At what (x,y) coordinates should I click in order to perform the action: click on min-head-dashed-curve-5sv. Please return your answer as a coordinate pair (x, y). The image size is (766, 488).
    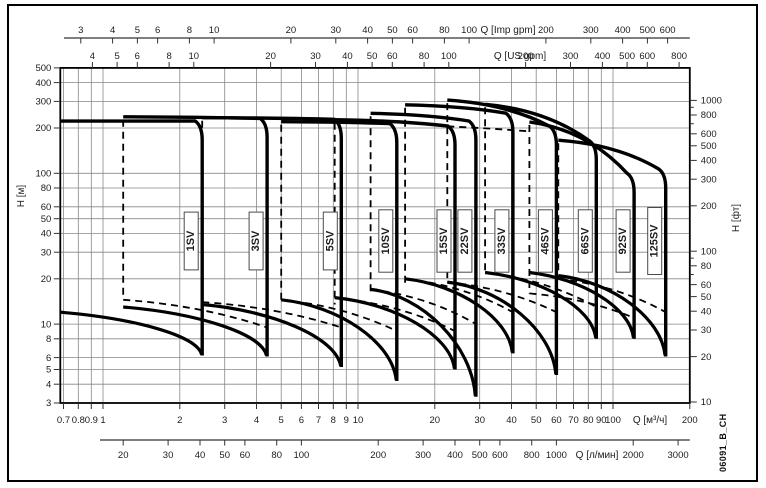
    Looking at the image, I should click on (272, 315).